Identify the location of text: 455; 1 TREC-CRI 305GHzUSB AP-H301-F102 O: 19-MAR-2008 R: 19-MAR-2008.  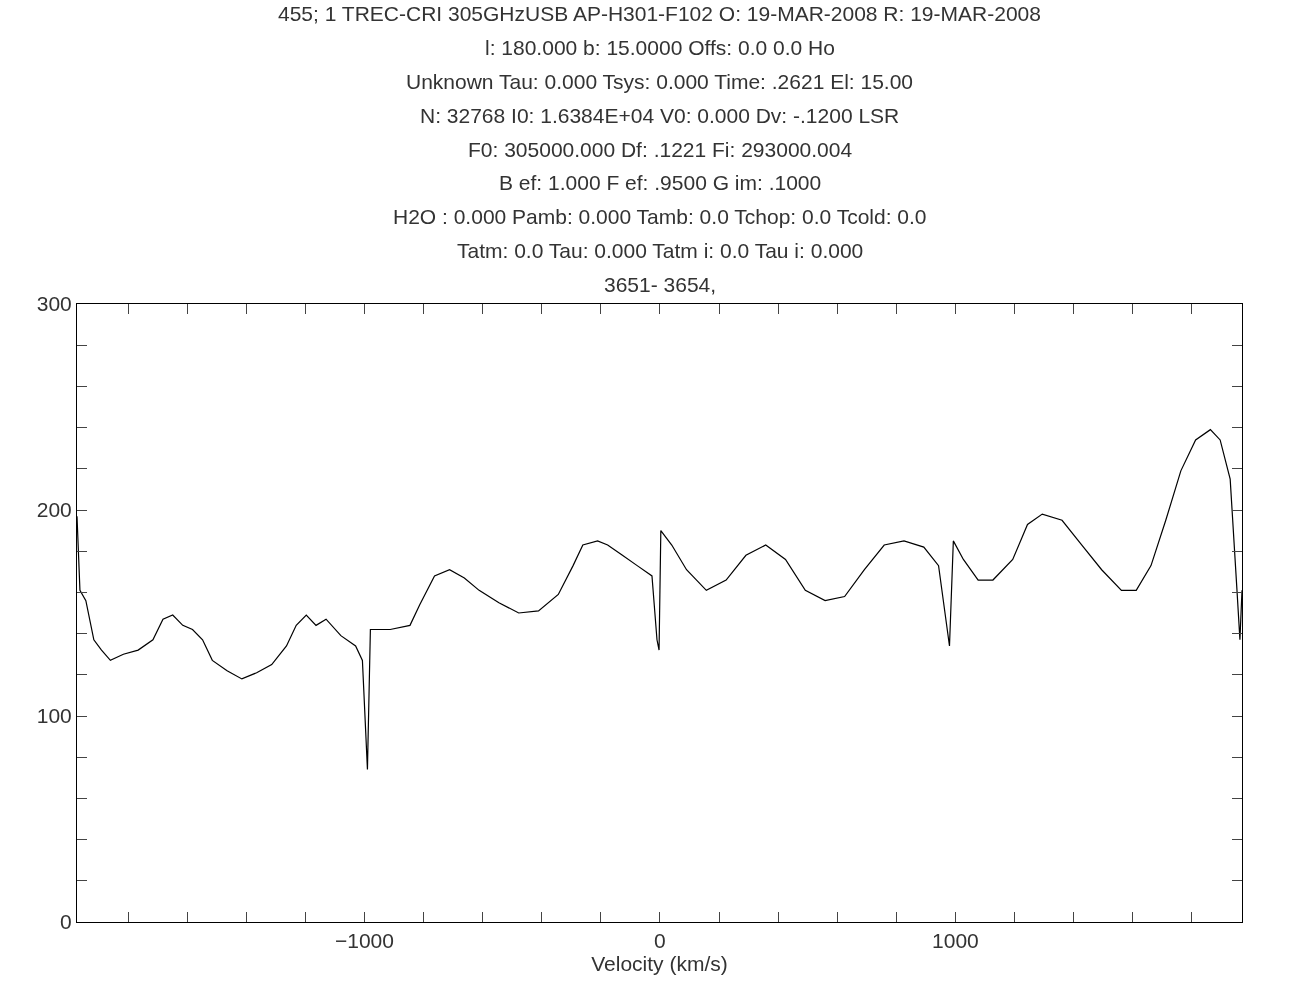
(659, 13).